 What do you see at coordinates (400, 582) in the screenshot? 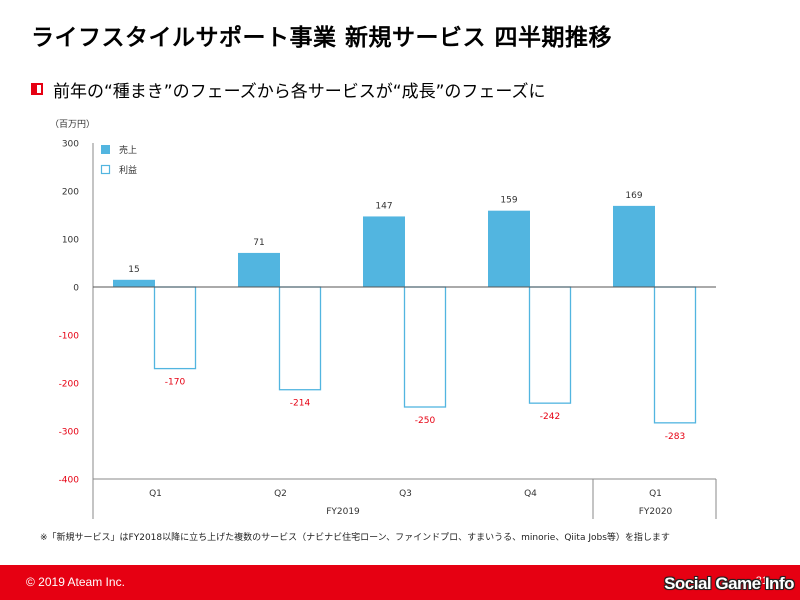
I see `footer-bar: © 2019 Ateam Inc. 31` at bounding box center [400, 582].